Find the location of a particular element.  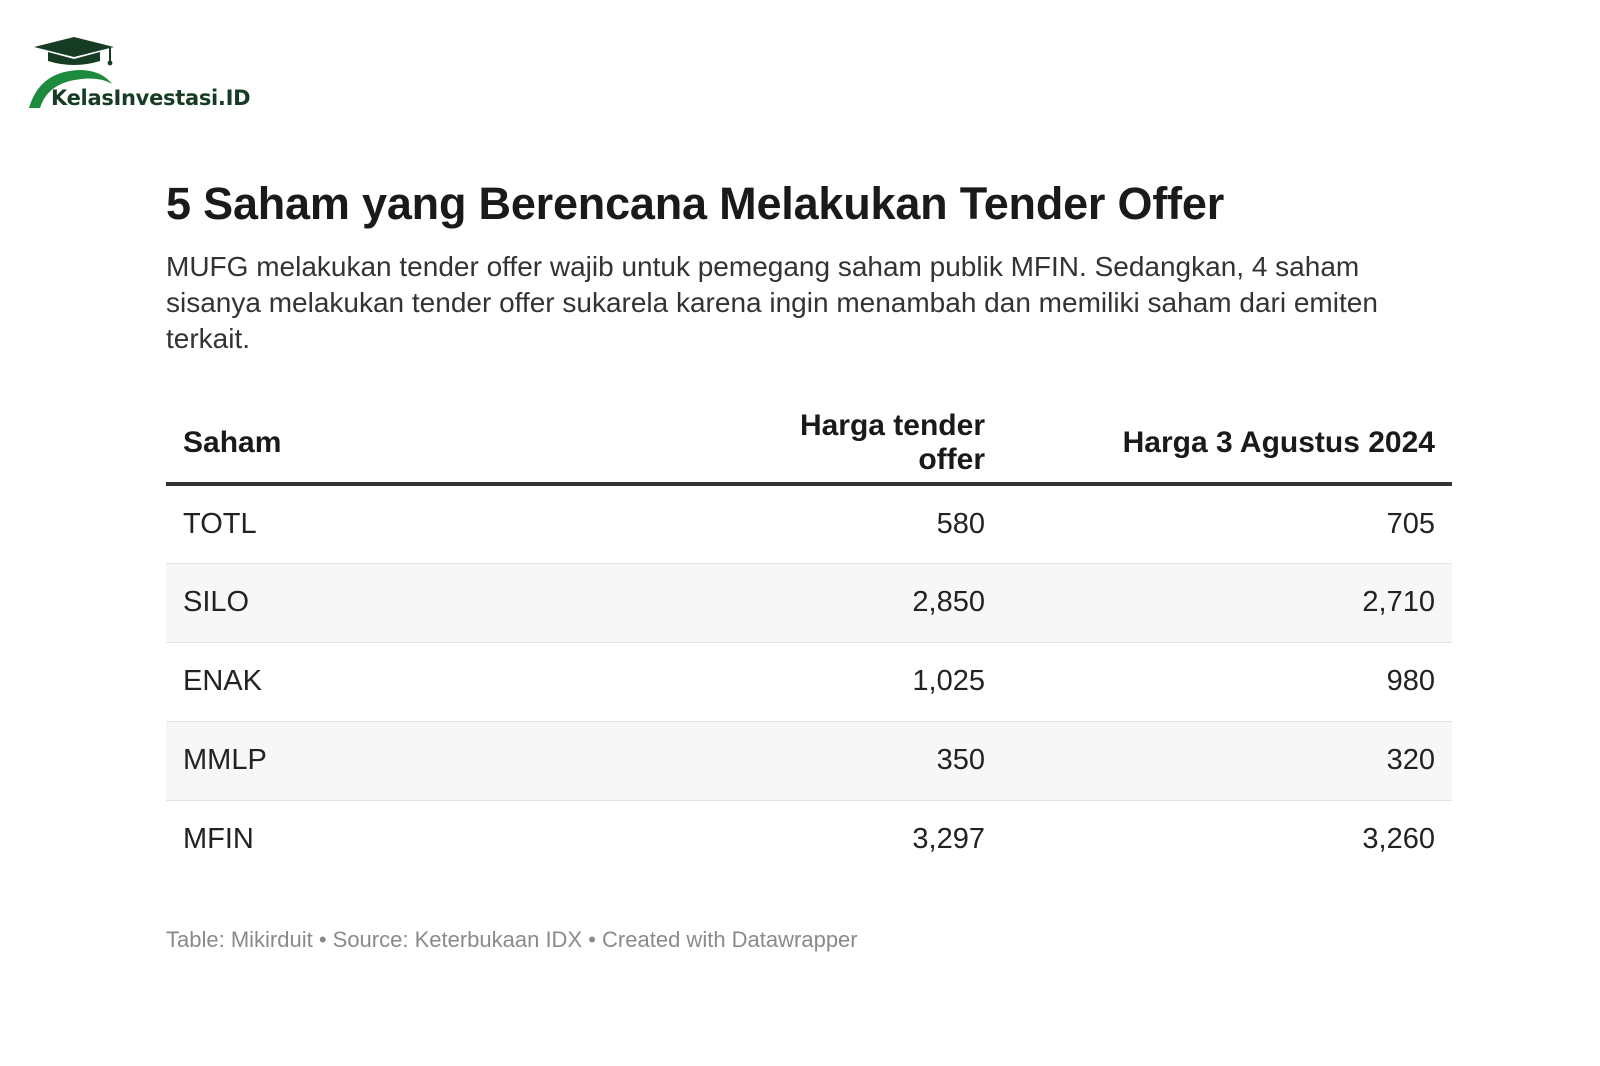

cell-harga-tender-offer: 2,850 is located at coordinates (884, 603).